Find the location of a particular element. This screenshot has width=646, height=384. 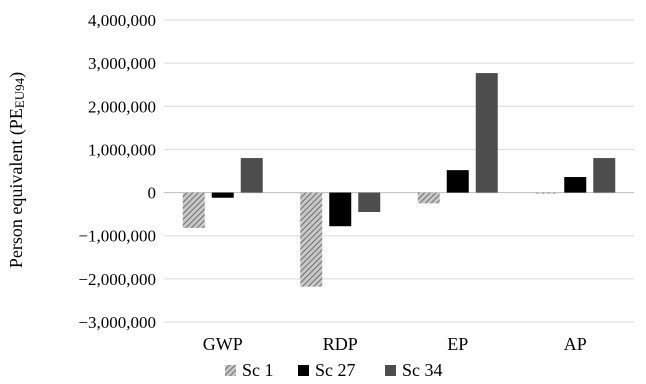

y-tick-label: −3,000,000 is located at coordinates (117, 322).